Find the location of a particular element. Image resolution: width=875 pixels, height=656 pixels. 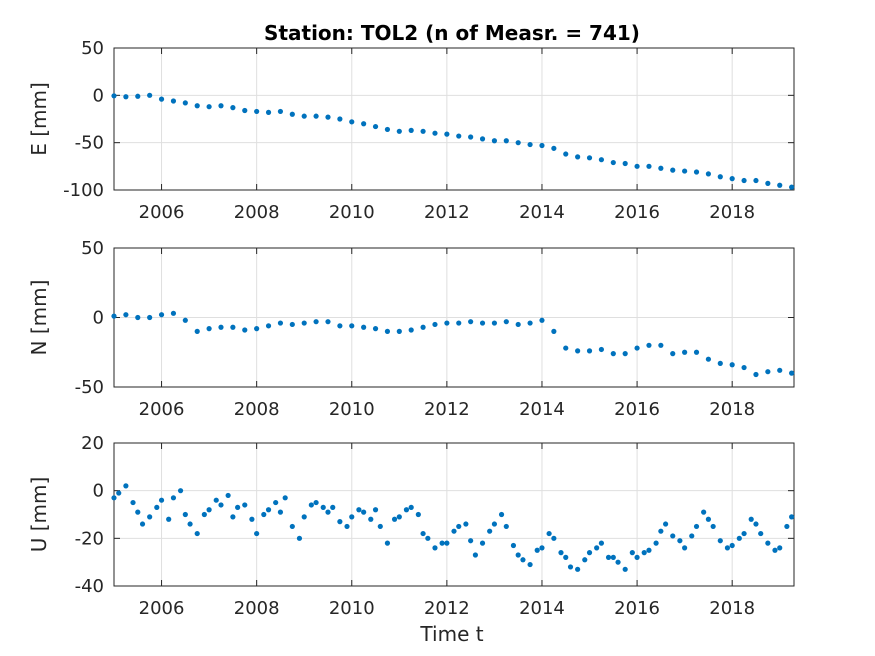

y-axis-title: E [mm] is located at coordinates (39, 119).